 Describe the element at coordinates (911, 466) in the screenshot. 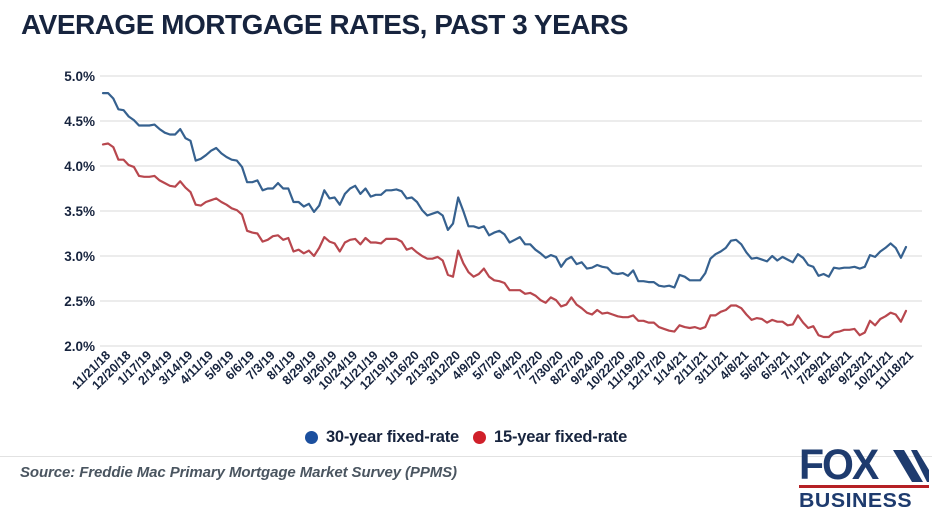

I see `logo-searchlight-icon` at that location.